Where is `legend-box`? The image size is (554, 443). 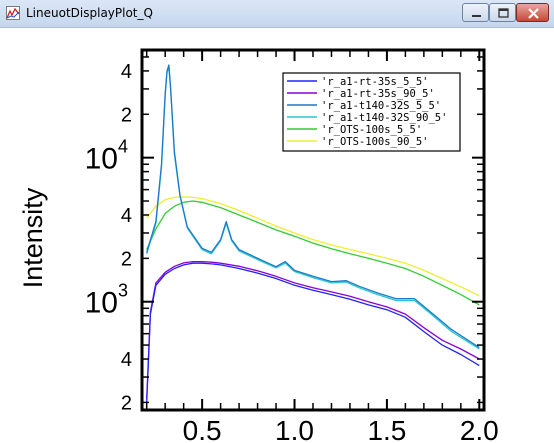 legend-box is located at coordinates (371, 112).